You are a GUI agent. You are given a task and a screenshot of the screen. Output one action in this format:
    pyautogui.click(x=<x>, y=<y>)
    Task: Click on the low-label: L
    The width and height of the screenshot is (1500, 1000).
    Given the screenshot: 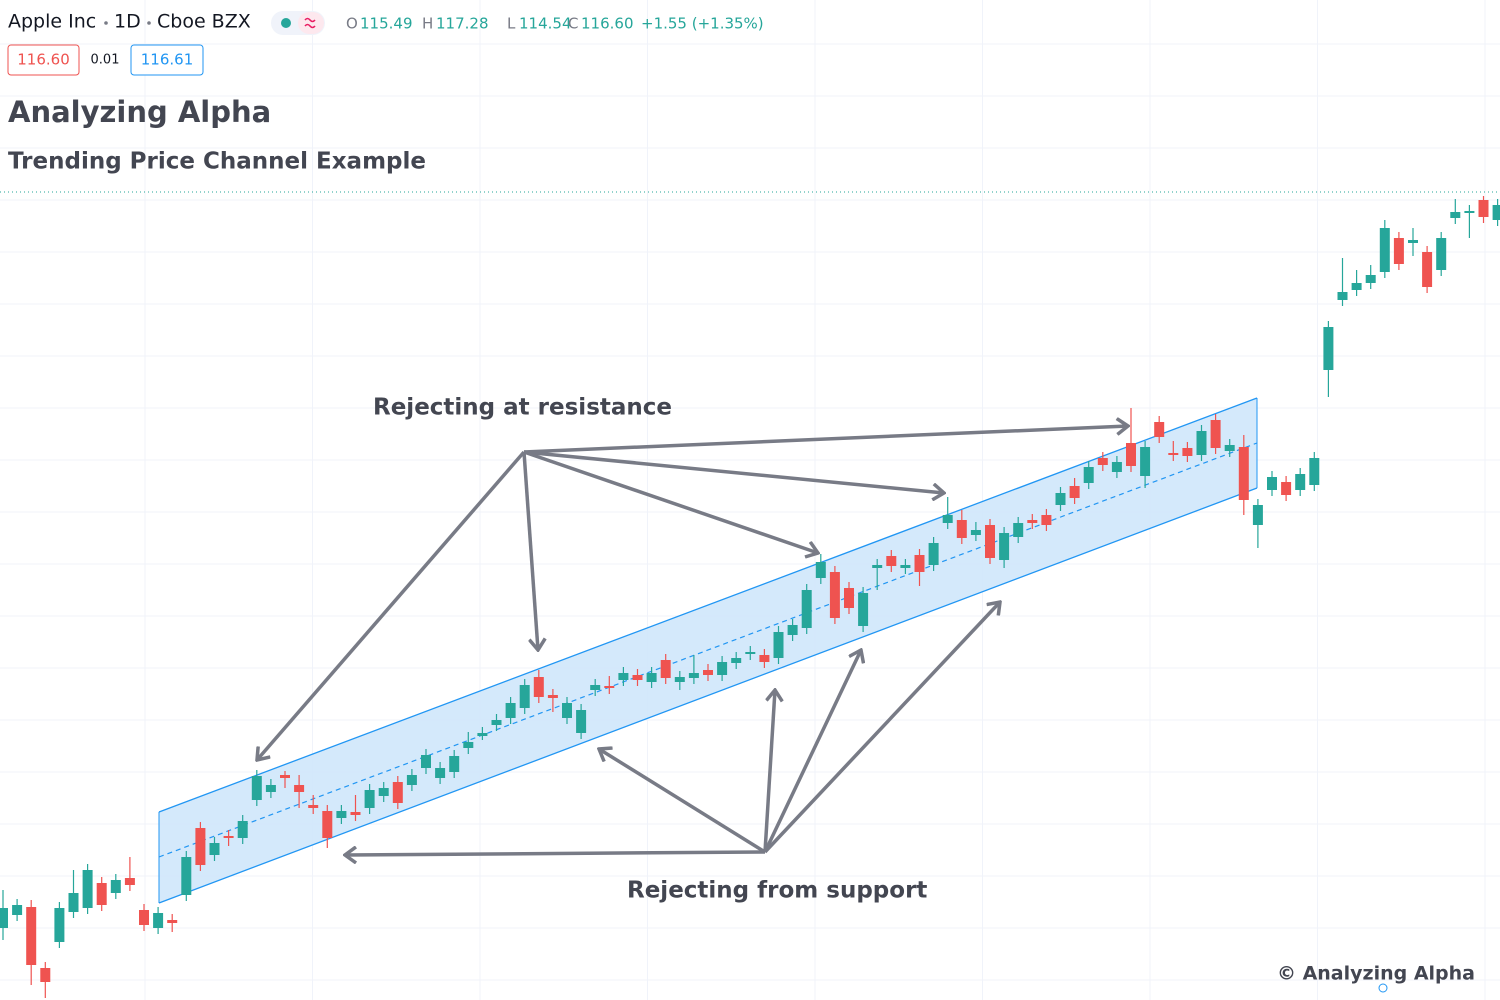 What is the action you would take?
    pyautogui.click(x=511, y=24)
    